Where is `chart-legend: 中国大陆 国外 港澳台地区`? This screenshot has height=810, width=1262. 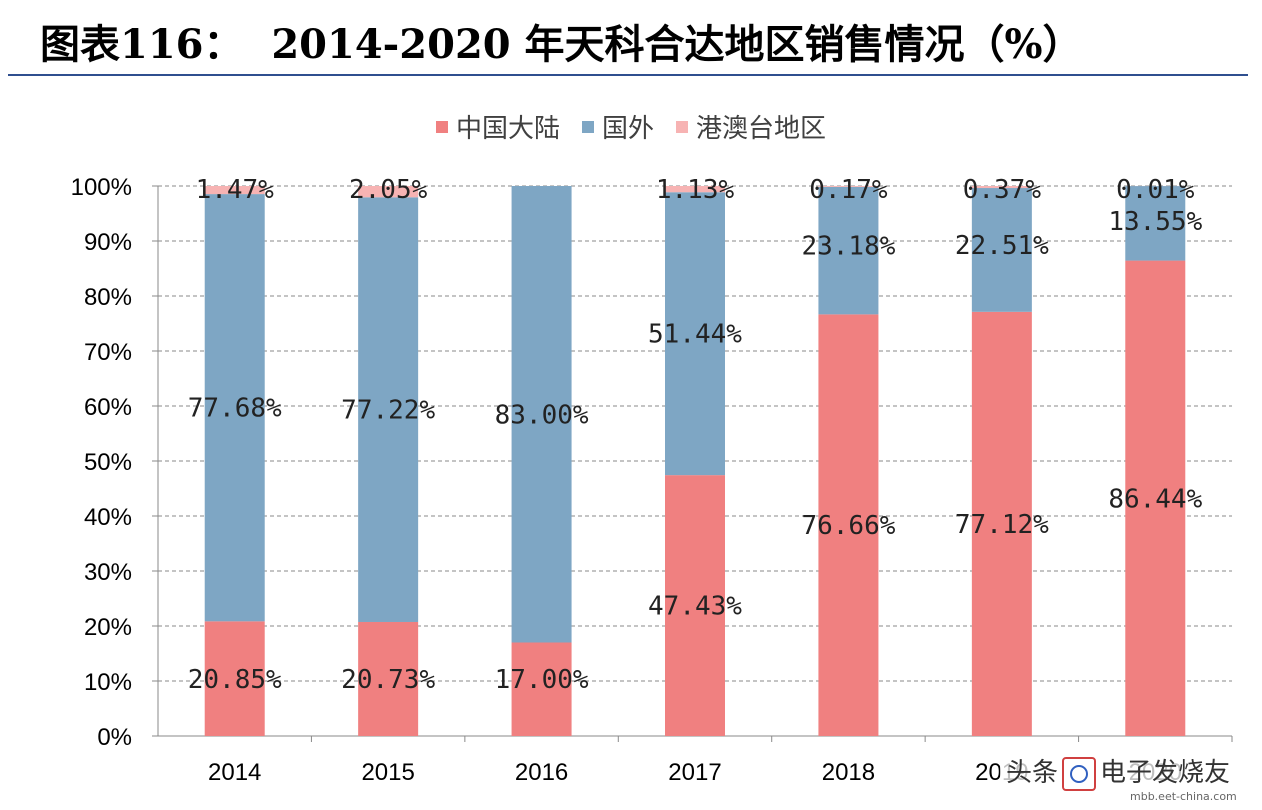
chart-legend: 中国大陆 国外 港澳台地区 is located at coordinates (631, 126).